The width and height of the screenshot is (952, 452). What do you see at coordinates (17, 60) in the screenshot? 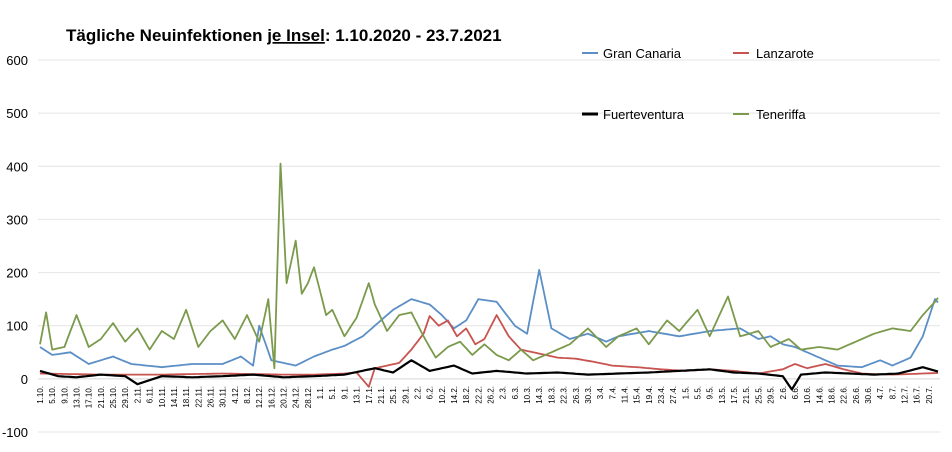
I see `y-tick-label: 600` at bounding box center [17, 60].